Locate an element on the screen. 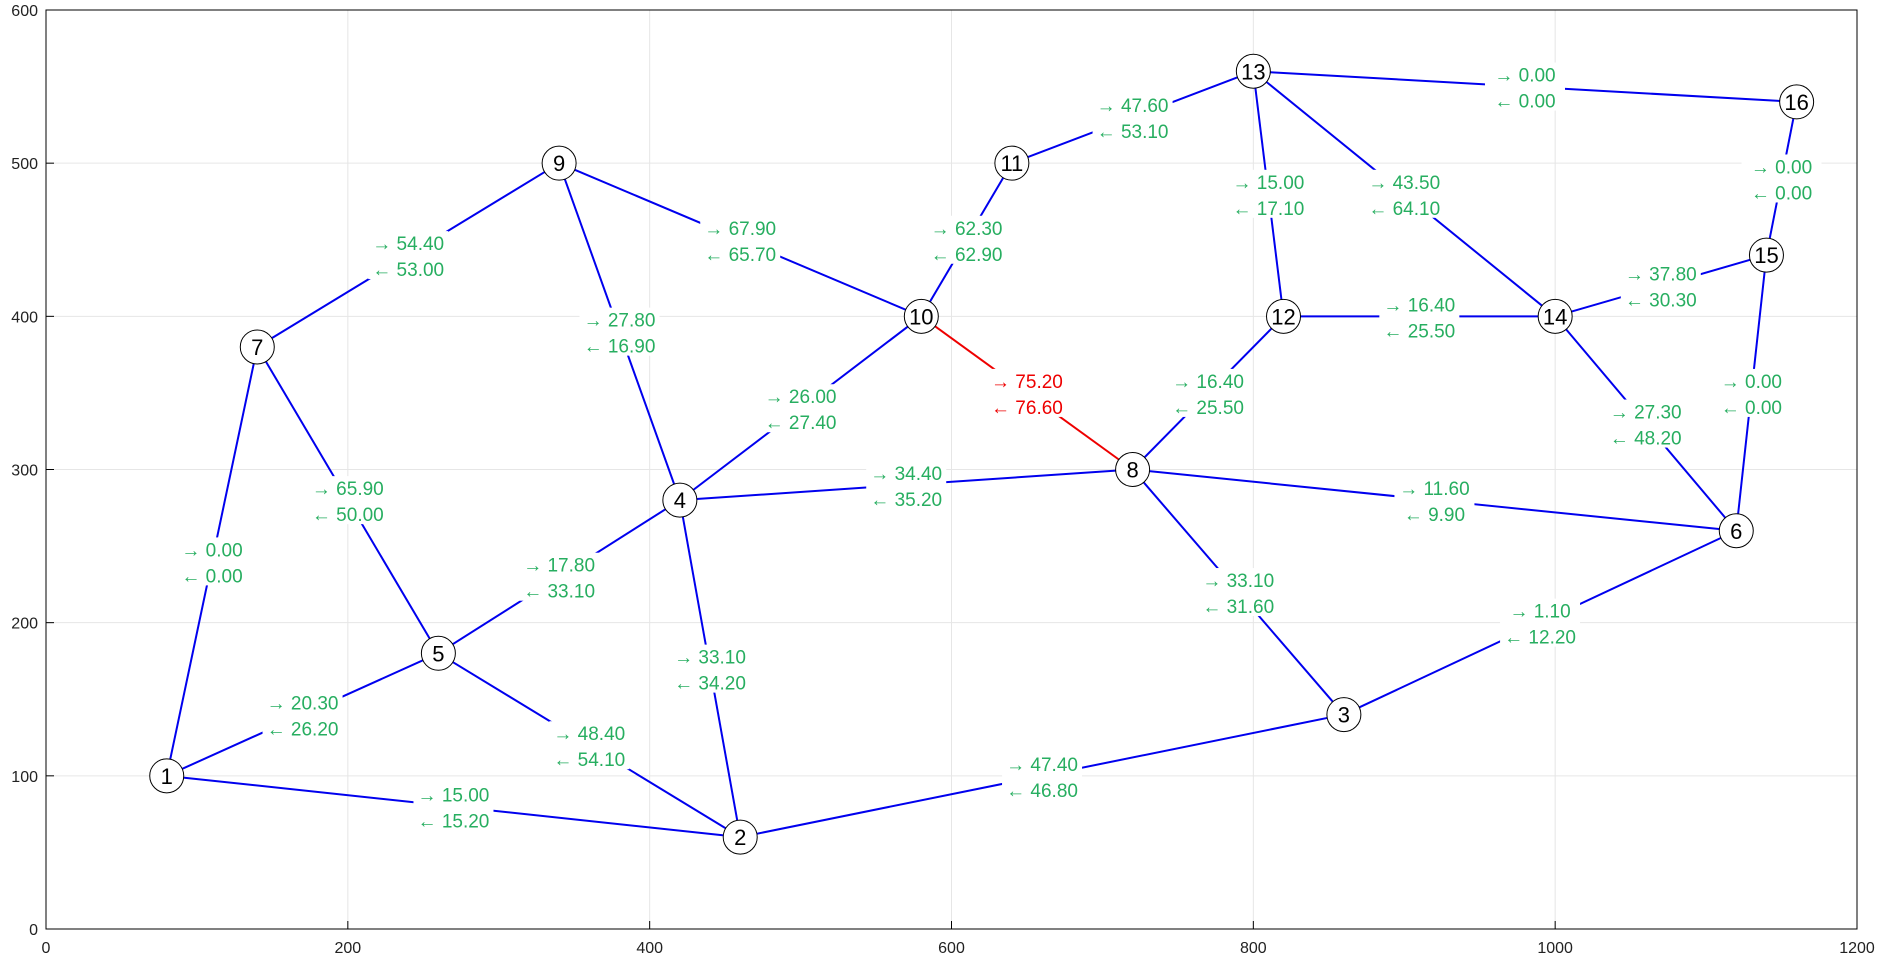  node-label: 2 is located at coordinates (740, 837).